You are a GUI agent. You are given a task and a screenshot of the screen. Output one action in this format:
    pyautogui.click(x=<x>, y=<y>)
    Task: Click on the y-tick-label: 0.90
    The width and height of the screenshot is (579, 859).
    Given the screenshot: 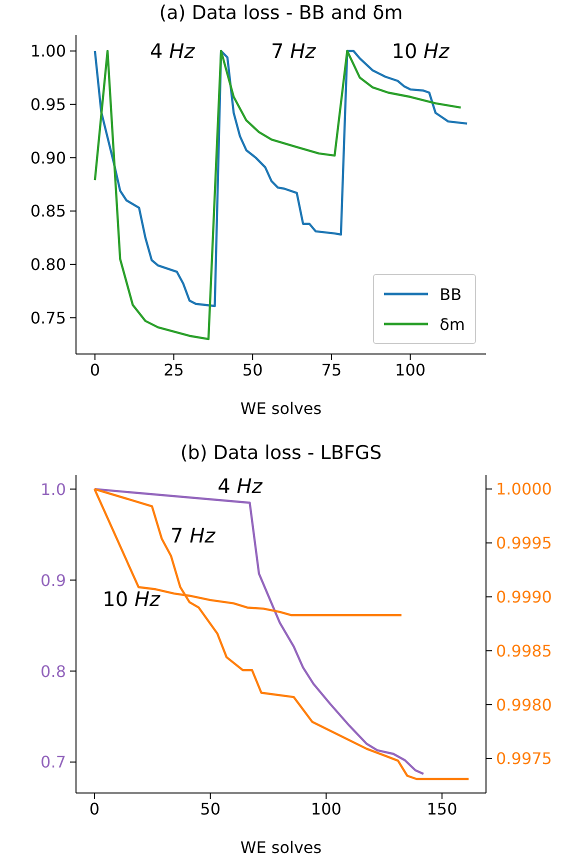 What is the action you would take?
    pyautogui.click(x=48, y=158)
    